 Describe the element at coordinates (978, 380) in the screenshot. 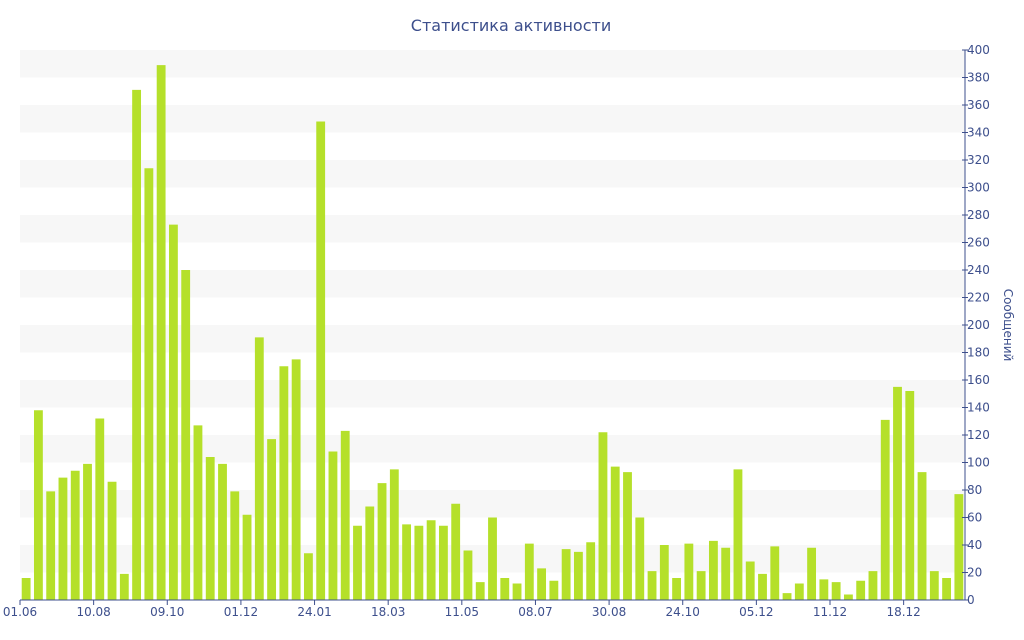

I see `y-tick-label: 160` at that location.